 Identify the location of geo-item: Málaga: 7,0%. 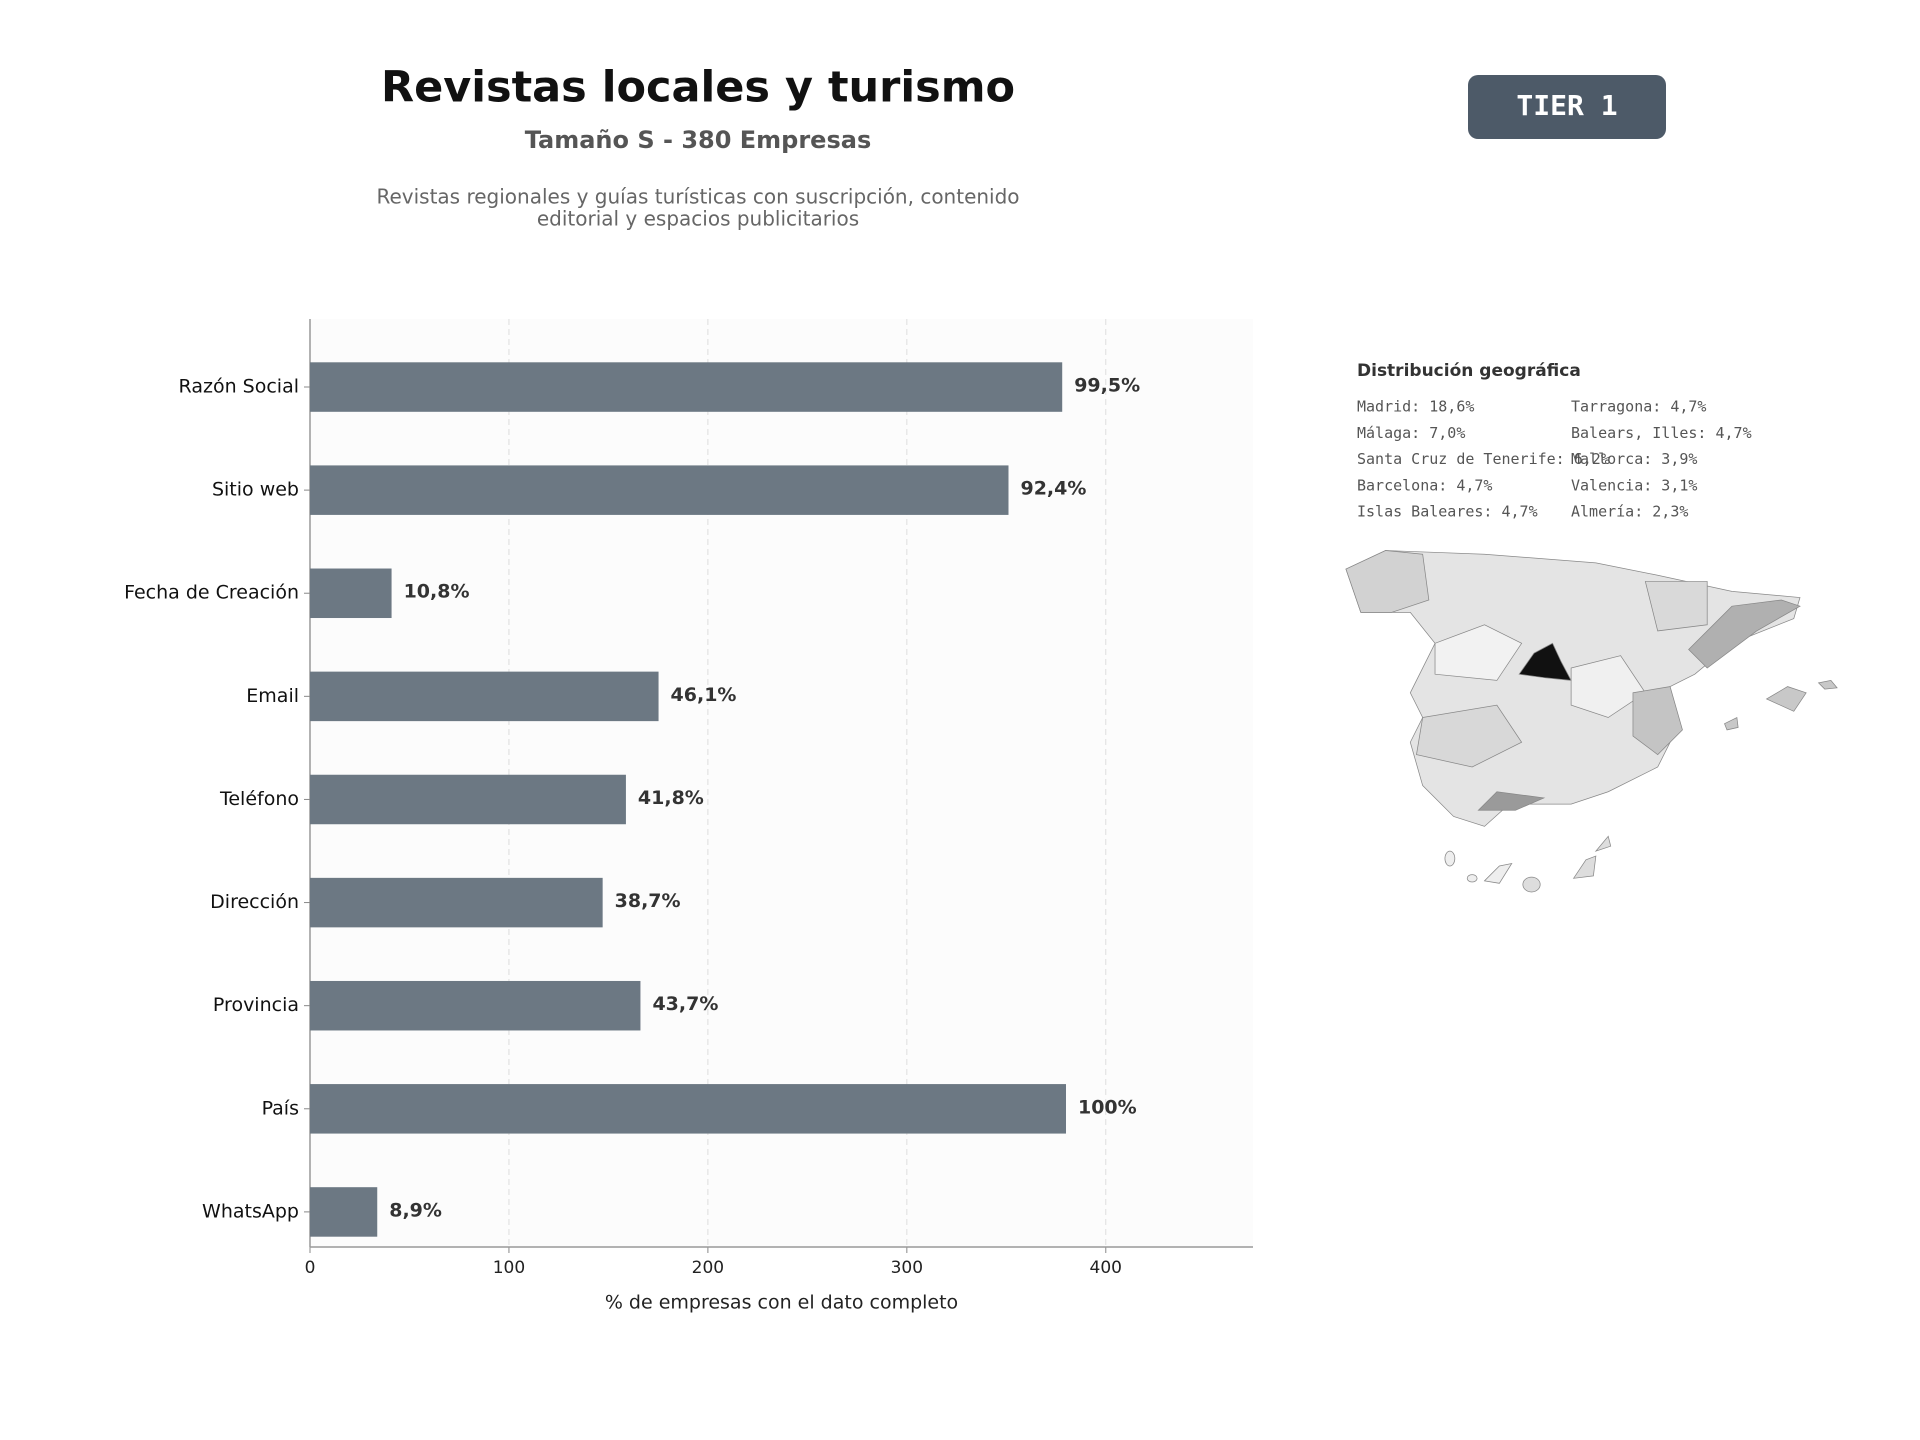
(1411, 433).